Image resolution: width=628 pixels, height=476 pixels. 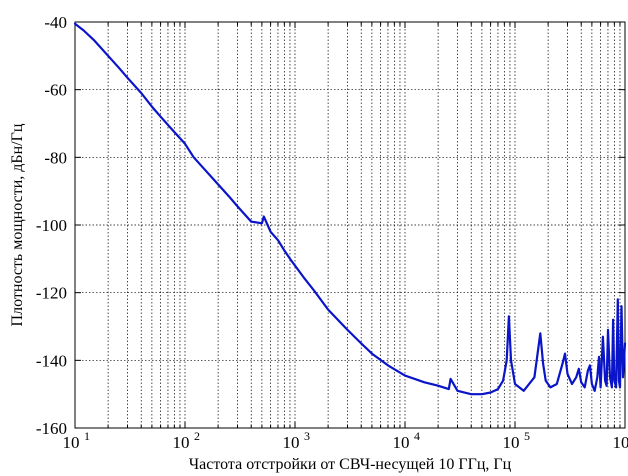 What do you see at coordinates (55, 157) in the screenshot?
I see `y-tick-label: -80` at bounding box center [55, 157].